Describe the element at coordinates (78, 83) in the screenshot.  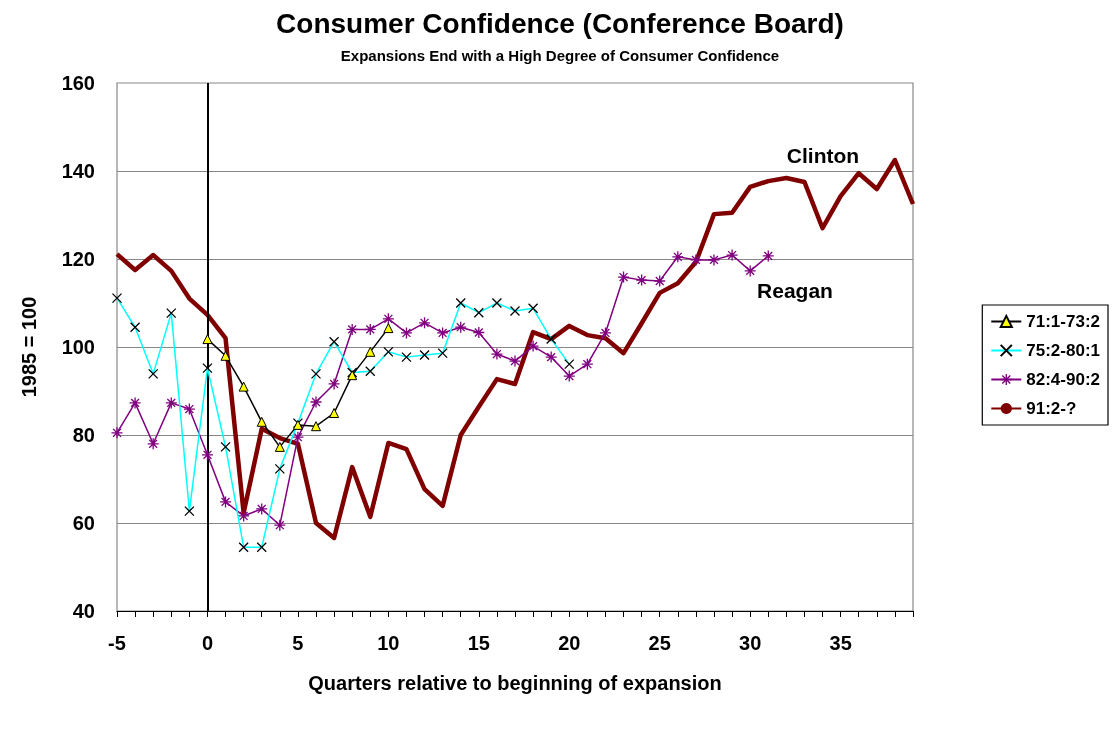
I see `y-tick-label: 160` at that location.